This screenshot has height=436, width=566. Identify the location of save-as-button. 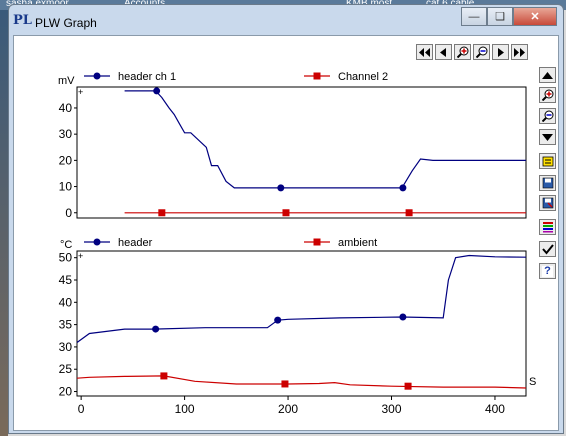
(547, 203).